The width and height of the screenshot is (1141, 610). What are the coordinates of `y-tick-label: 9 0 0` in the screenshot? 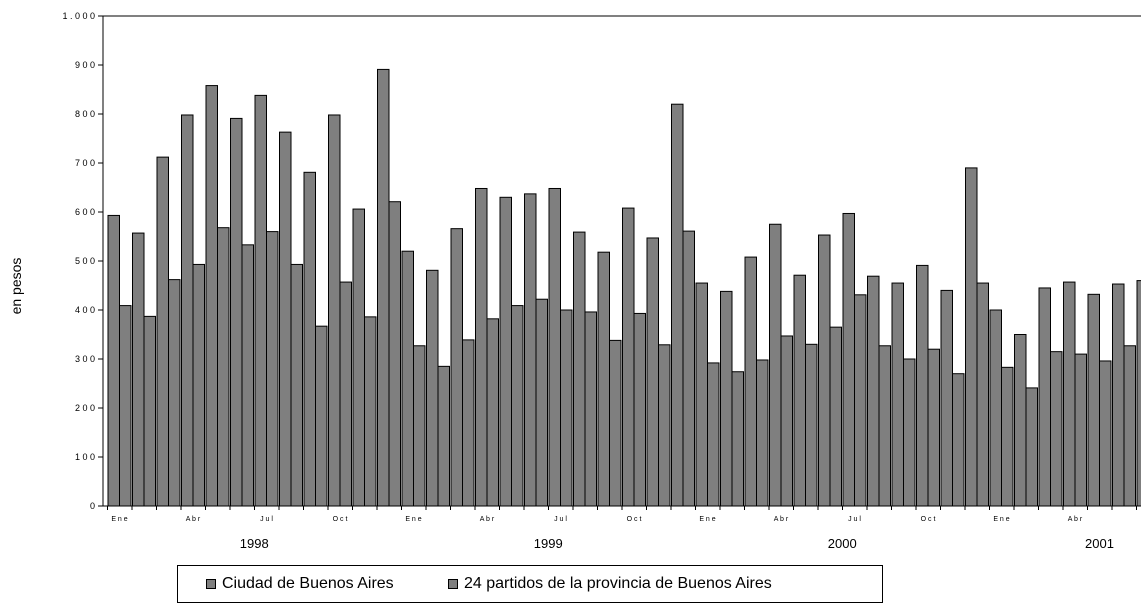 It's located at (85, 65).